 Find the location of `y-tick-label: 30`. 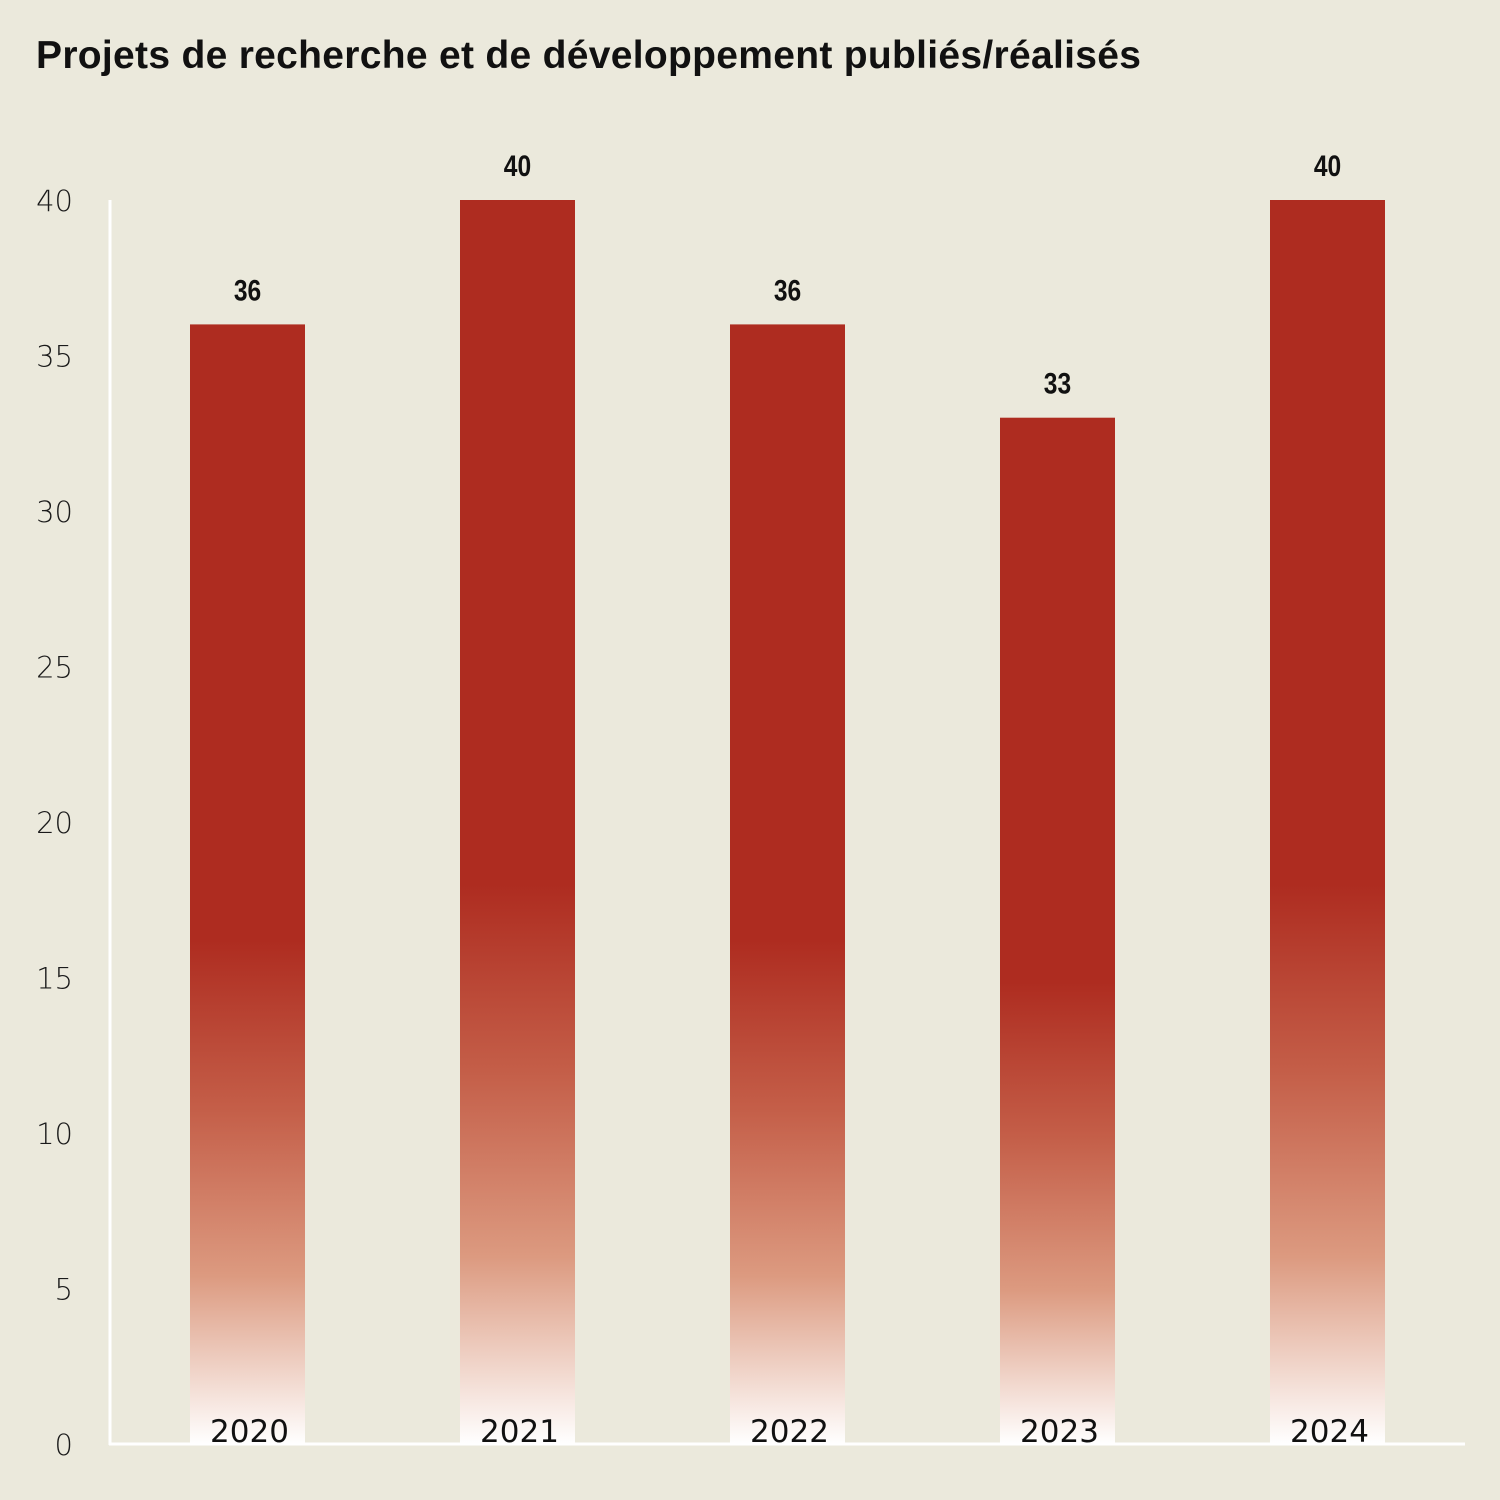

y-tick-label: 30 is located at coordinates (54, 512).